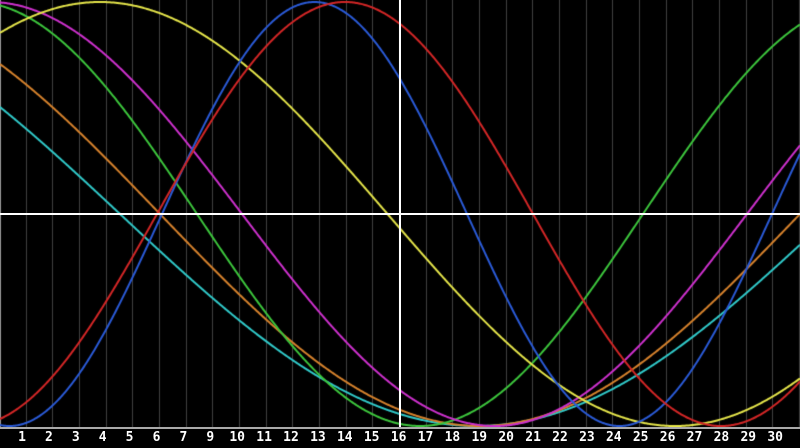  I want to click on x-tick-label: 1, so click(22, 437).